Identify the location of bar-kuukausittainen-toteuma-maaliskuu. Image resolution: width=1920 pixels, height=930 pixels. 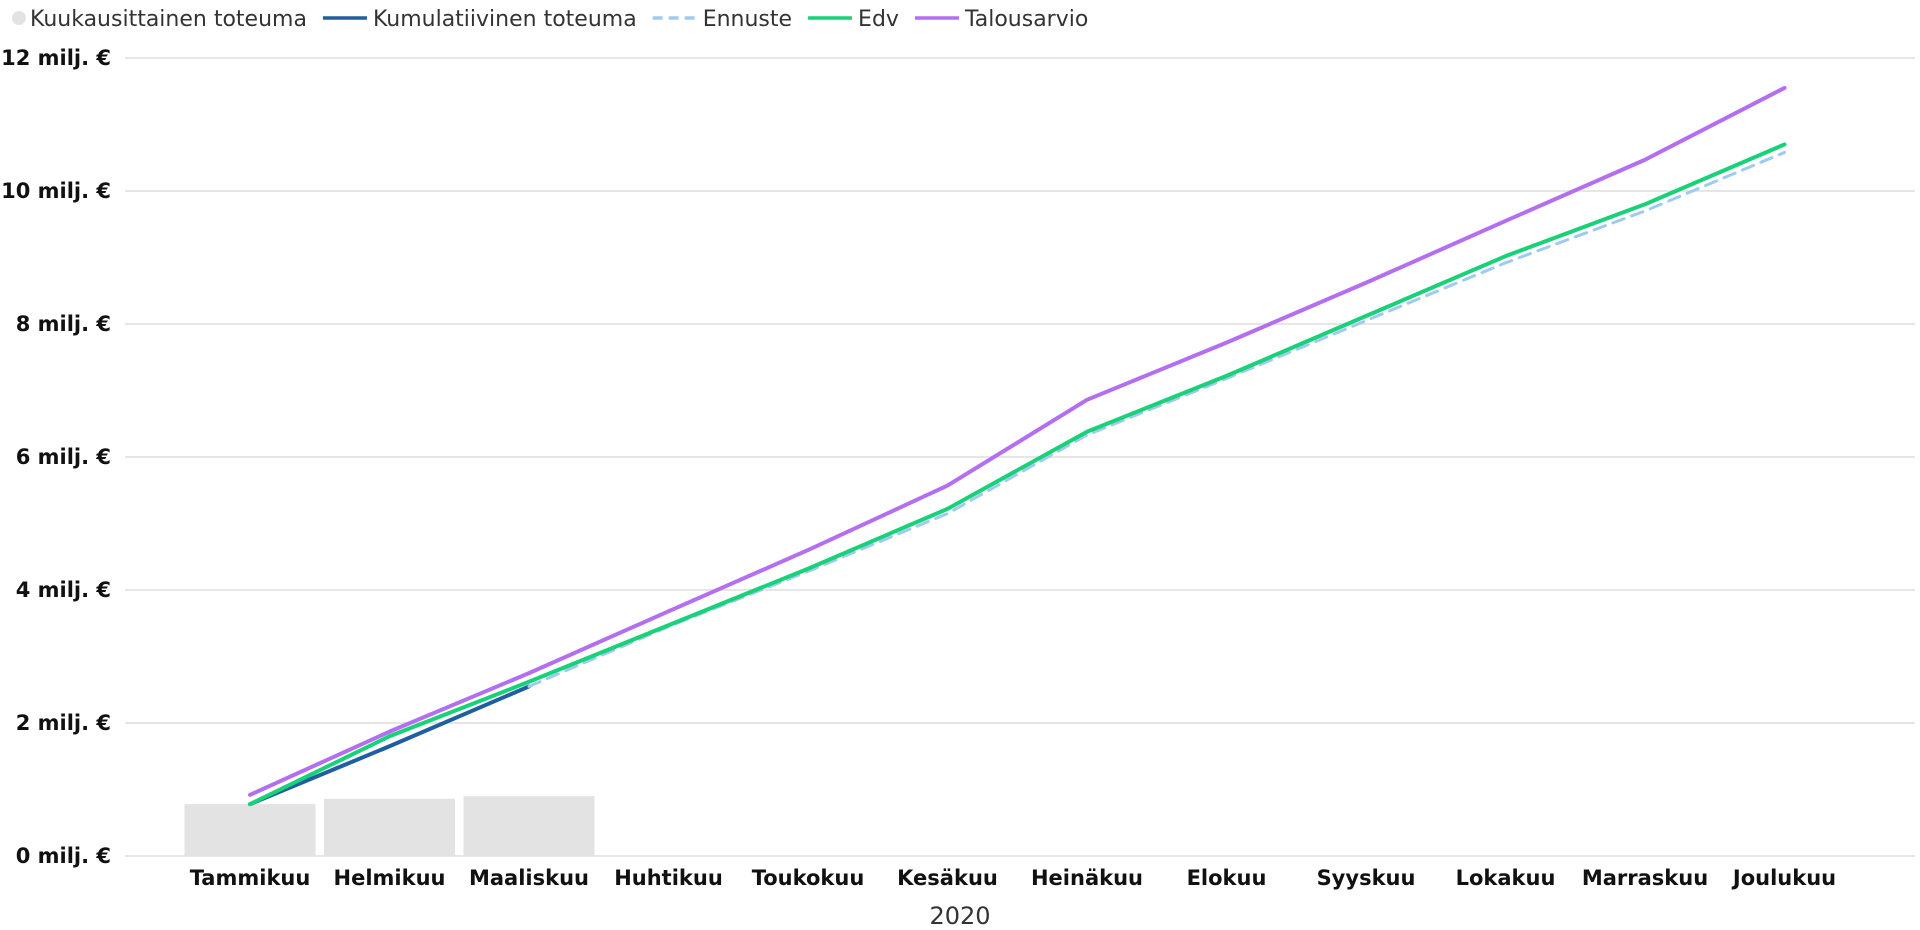
(529, 826).